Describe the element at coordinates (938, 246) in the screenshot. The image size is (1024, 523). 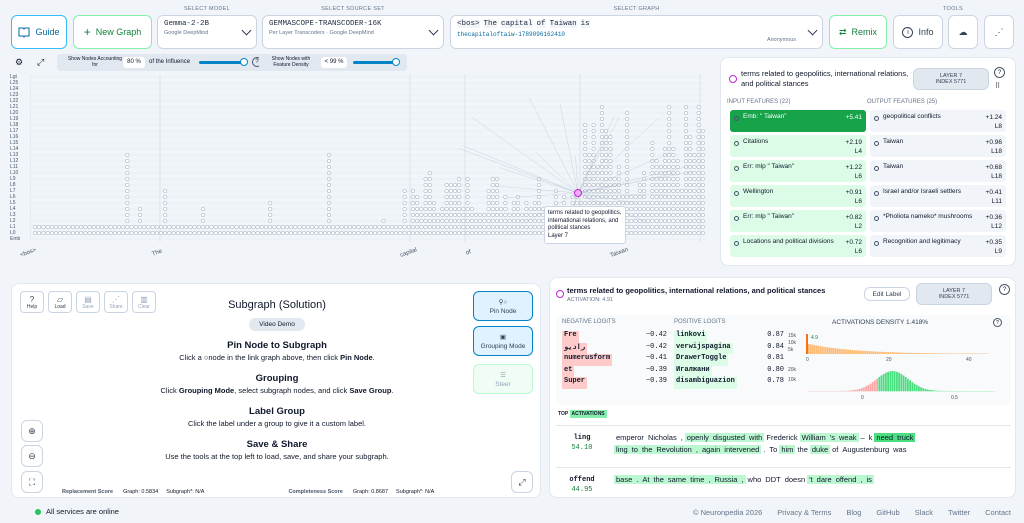
I see `feature-item: Recognition and legitimacy +0.35 L9` at that location.